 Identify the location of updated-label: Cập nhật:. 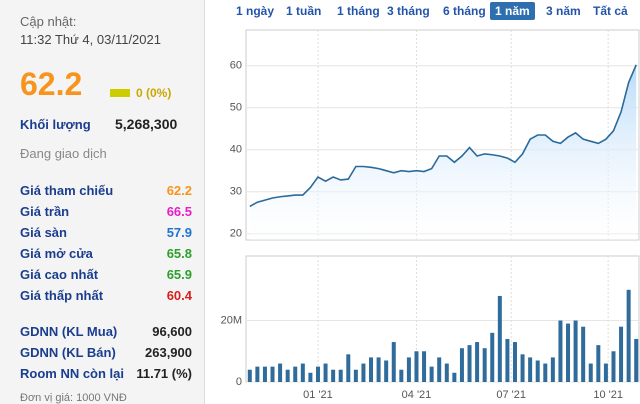
(48, 21).